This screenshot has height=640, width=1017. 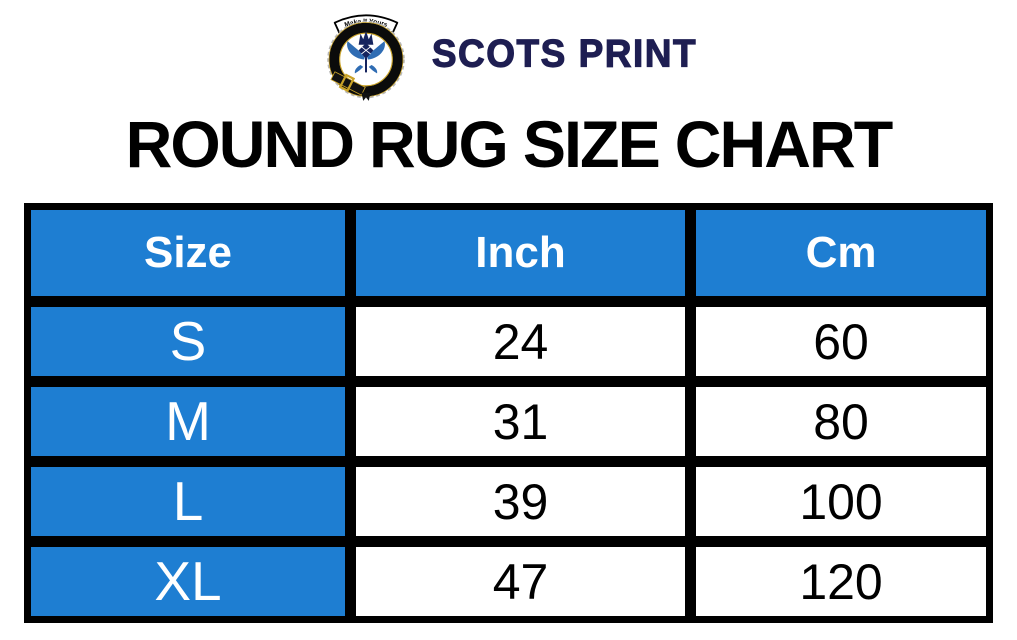 I want to click on size-label-xl: XL, so click(x=188, y=582).